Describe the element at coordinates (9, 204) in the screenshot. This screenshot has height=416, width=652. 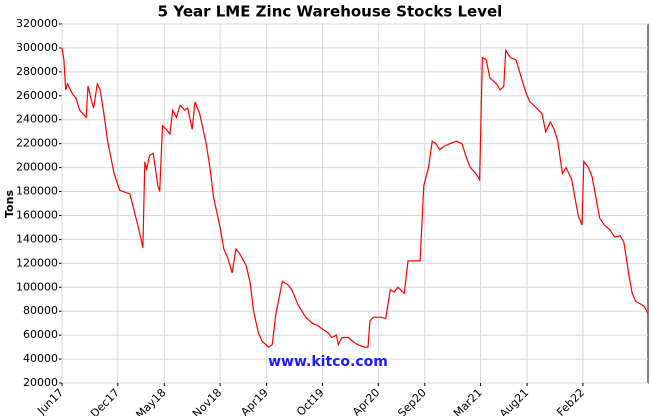
I see `y-axis-label: Tons` at that location.